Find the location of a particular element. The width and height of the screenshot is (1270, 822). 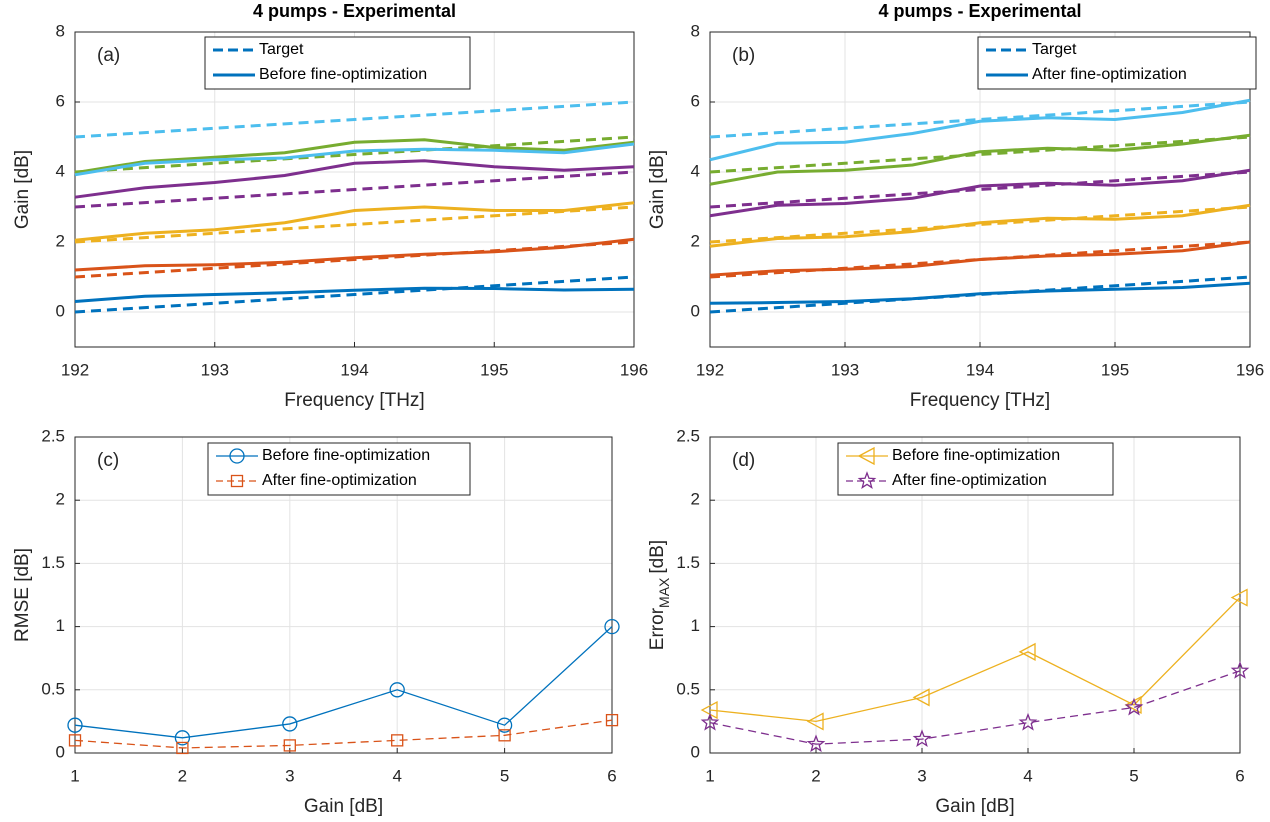

x-tick-label: 194 is located at coordinates (354, 369).